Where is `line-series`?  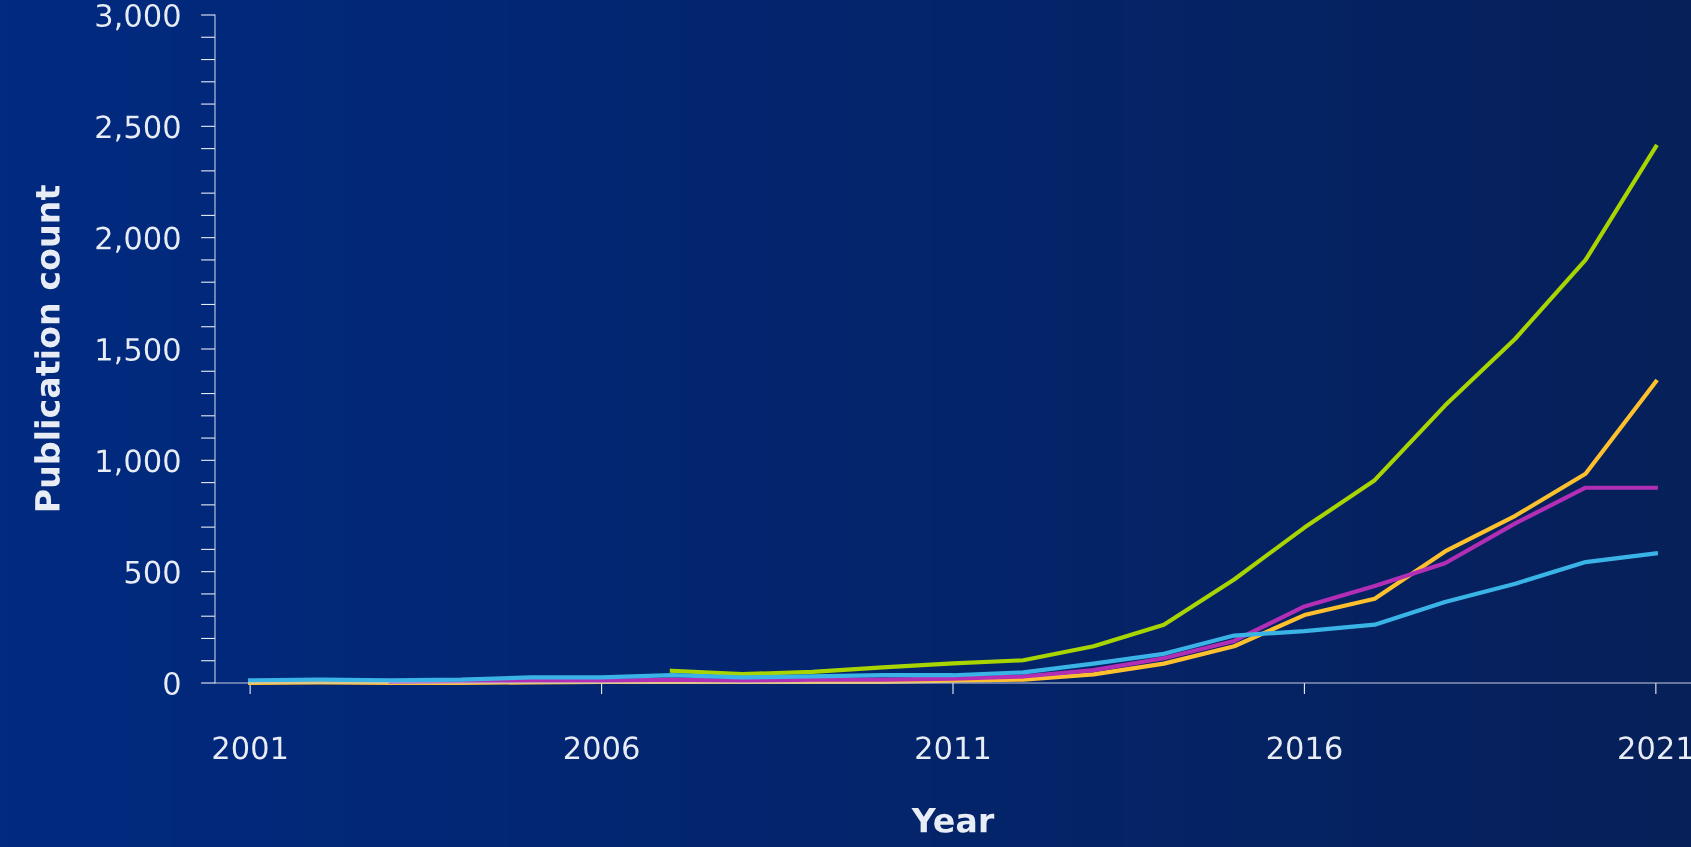 line-series is located at coordinates (953, 617).